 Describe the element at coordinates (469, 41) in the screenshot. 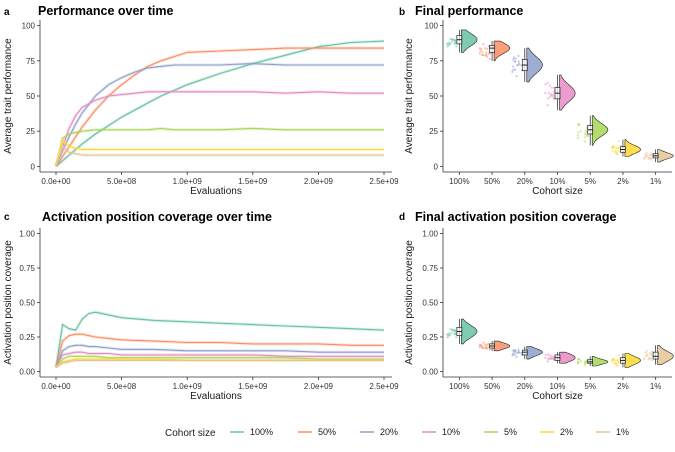

I see `panel-b-violin-100pct` at that location.